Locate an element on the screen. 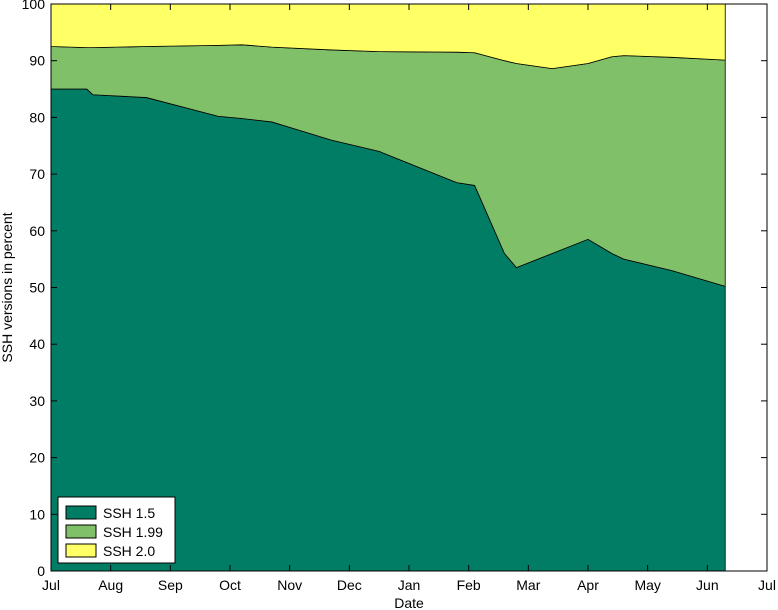 Image resolution: width=778 pixels, height=610 pixels. x-tick-label: May is located at coordinates (647, 585).